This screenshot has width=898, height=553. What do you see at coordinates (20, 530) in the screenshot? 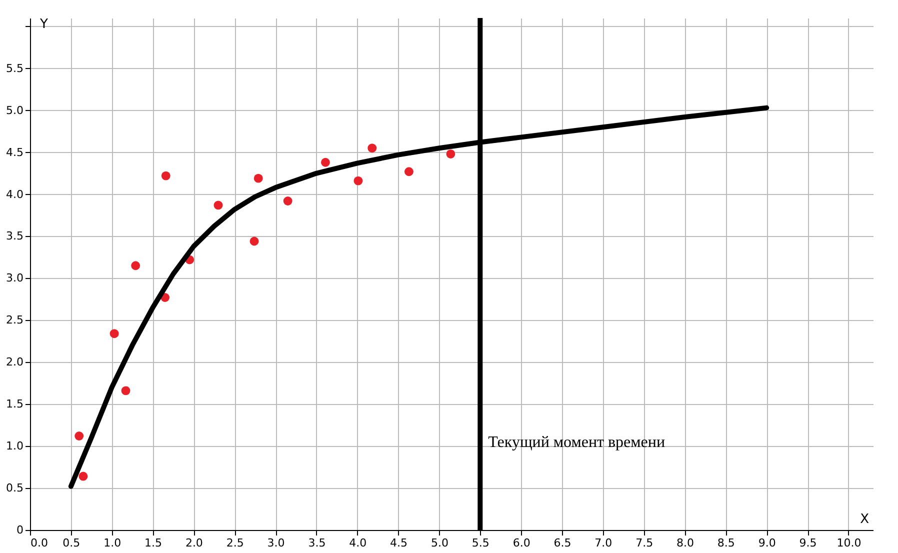
I see `y-tick-label: 0` at bounding box center [20, 530].